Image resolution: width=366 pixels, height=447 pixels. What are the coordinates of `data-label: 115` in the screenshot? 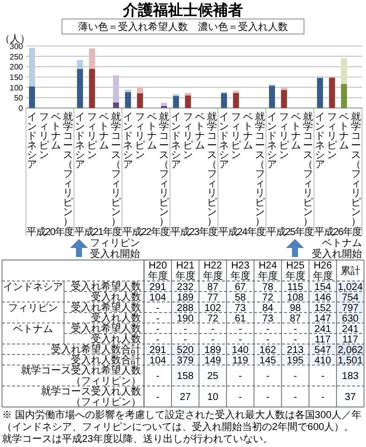 It's located at (295, 287).